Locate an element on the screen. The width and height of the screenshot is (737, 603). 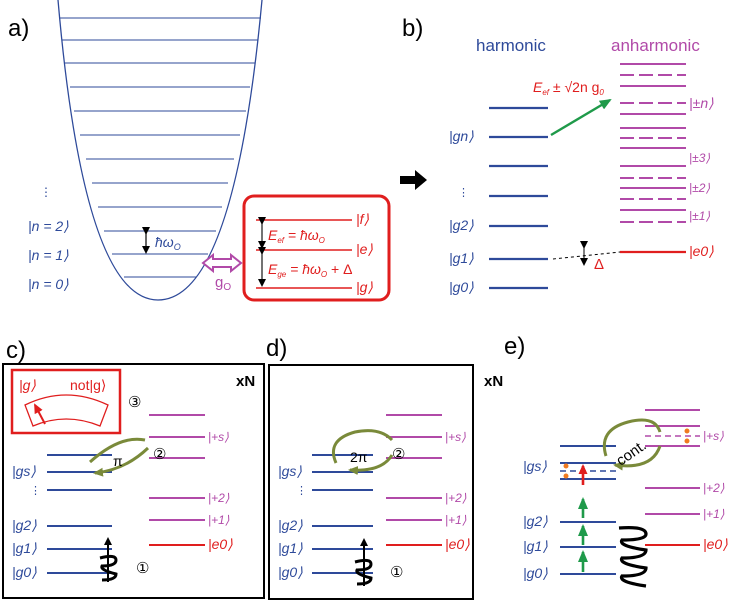
ket-n0: |n = 0⟩ is located at coordinates (48, 284).